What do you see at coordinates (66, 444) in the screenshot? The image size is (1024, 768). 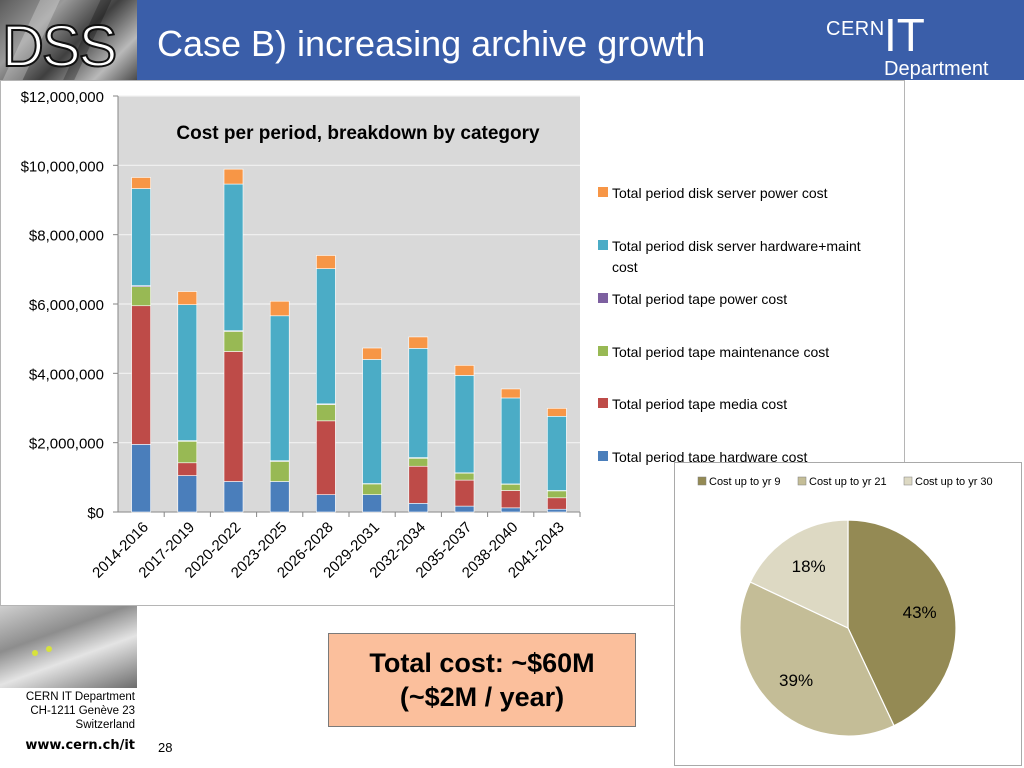 I see `y-tick-label: $2,000,000` at bounding box center [66, 444].